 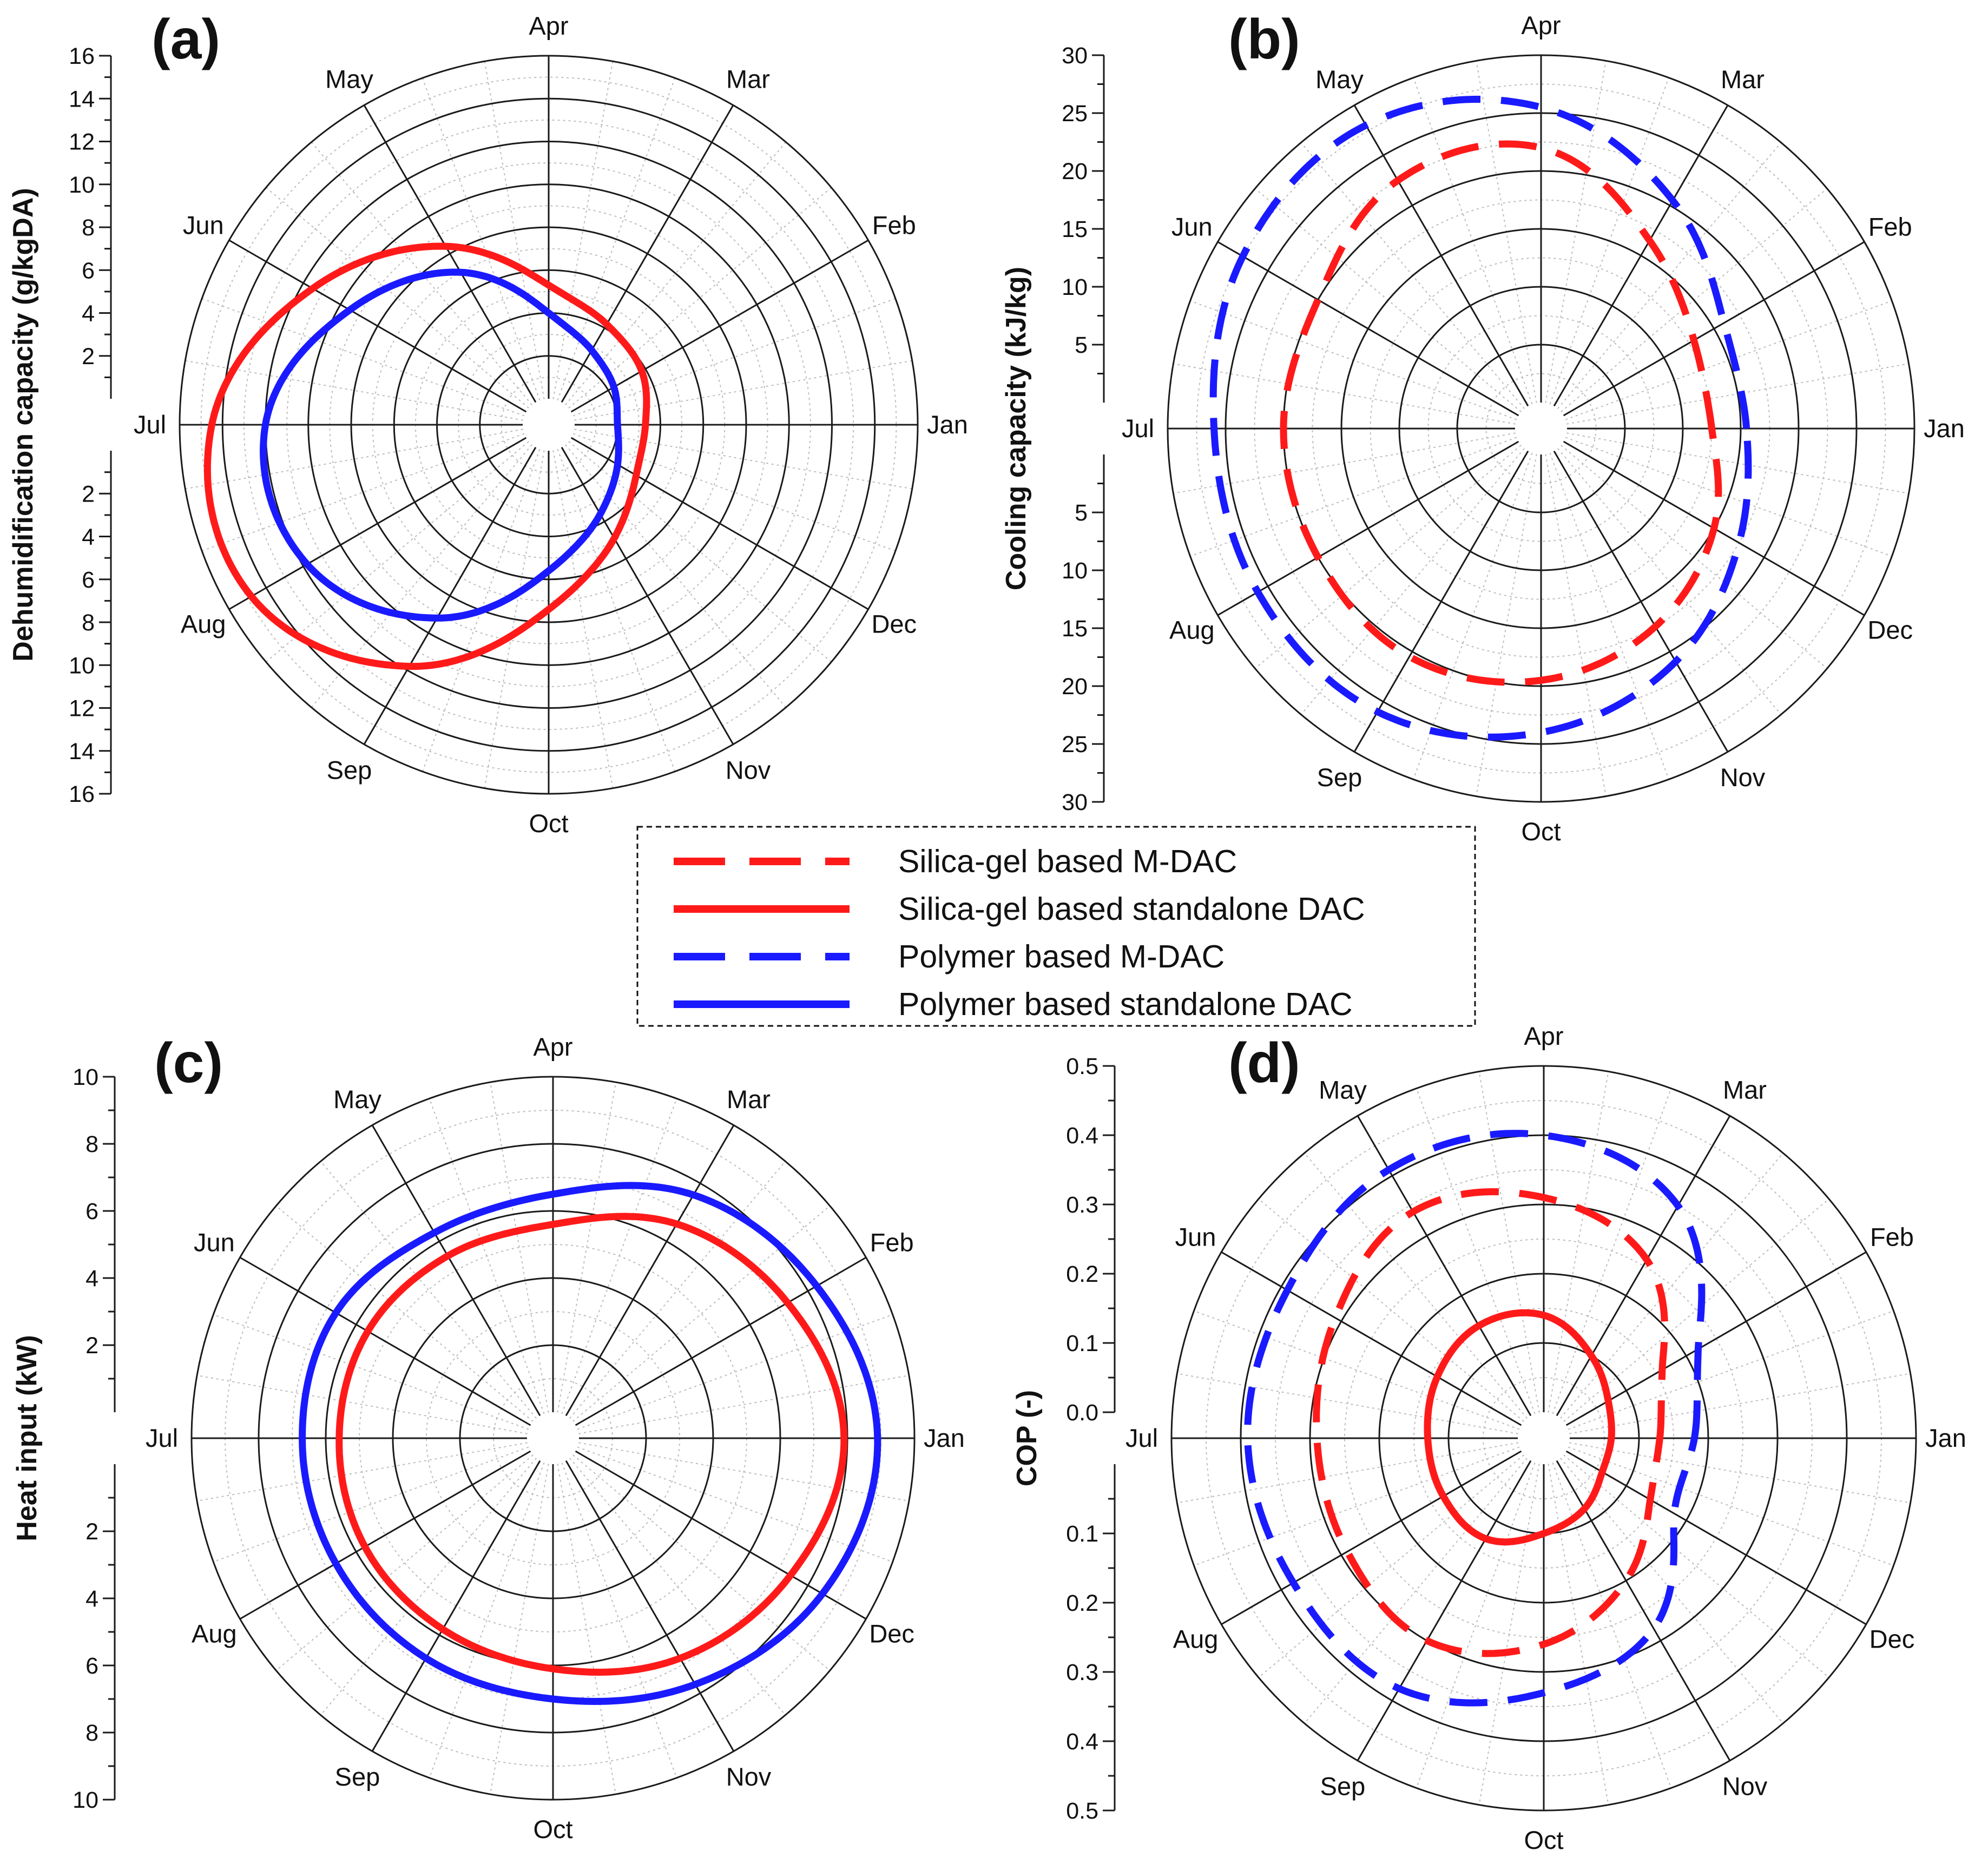 I want to click on month-spoke-feb, so click(x=719, y=326).